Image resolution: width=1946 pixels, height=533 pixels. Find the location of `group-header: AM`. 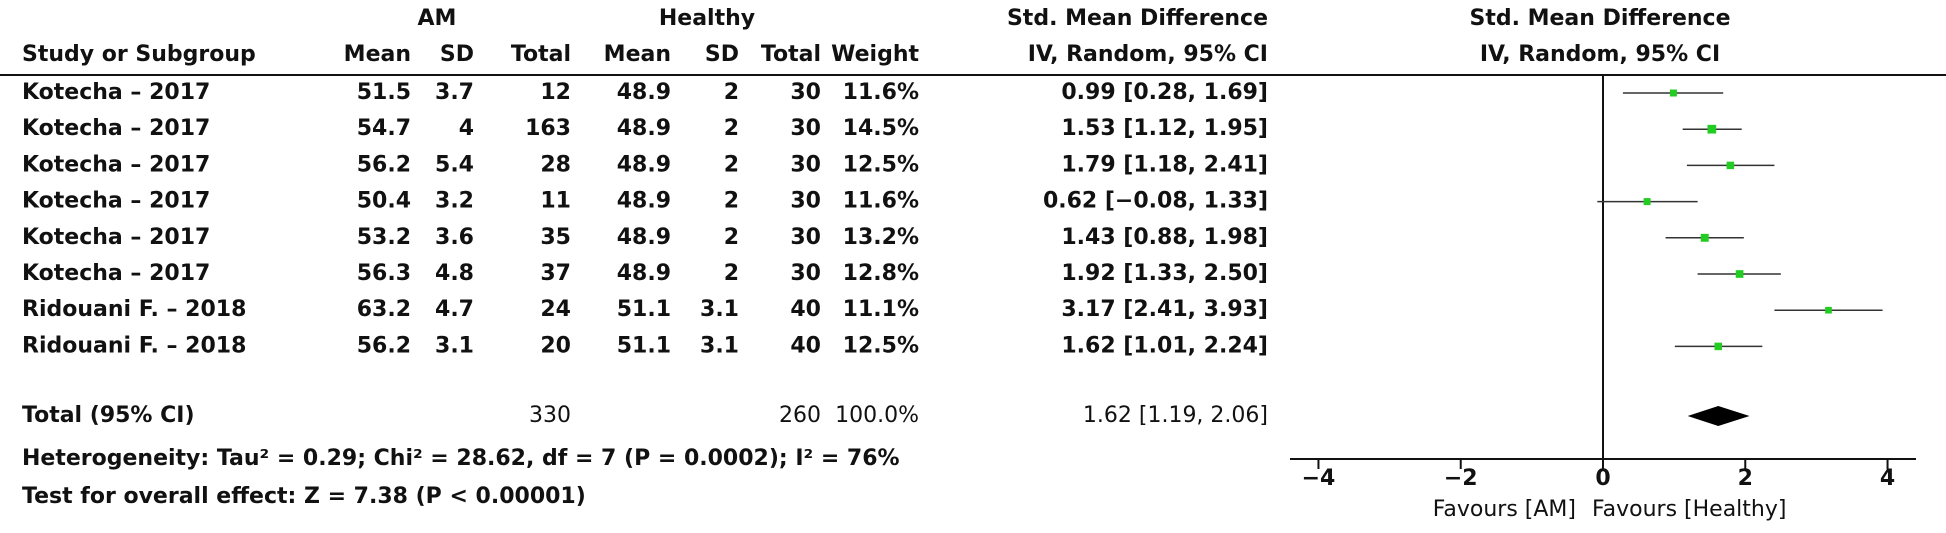

group-header: AM is located at coordinates (437, 18).